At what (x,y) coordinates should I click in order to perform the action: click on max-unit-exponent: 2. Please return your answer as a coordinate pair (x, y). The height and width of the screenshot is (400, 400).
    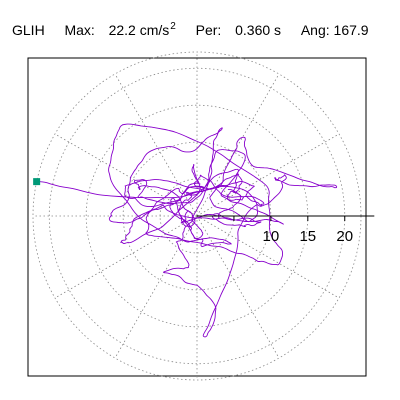
    Looking at the image, I should click on (173, 26).